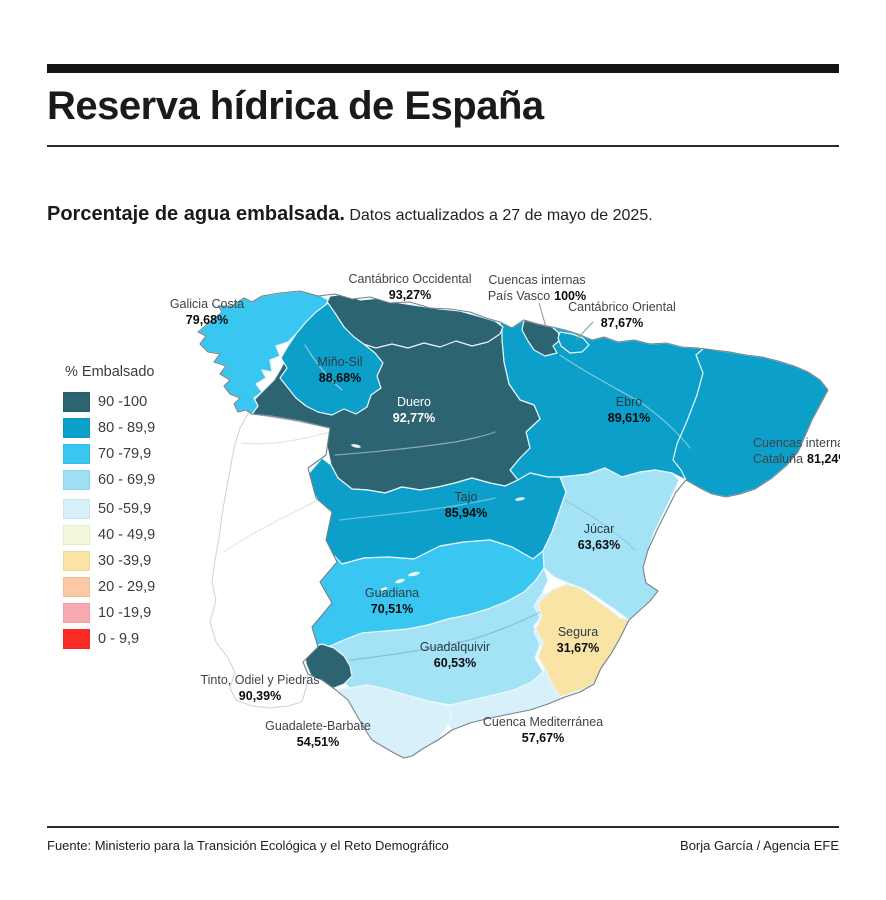 This screenshot has height=900, width=886. I want to click on leader-line-cantabrico-oriental, so click(584, 331).